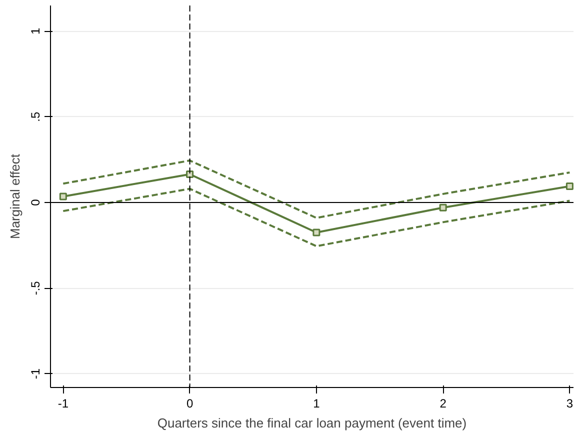 The height and width of the screenshot is (433, 581). I want to click on x-axis-title: Quarters since the final car loan payment (event time), so click(312, 423).